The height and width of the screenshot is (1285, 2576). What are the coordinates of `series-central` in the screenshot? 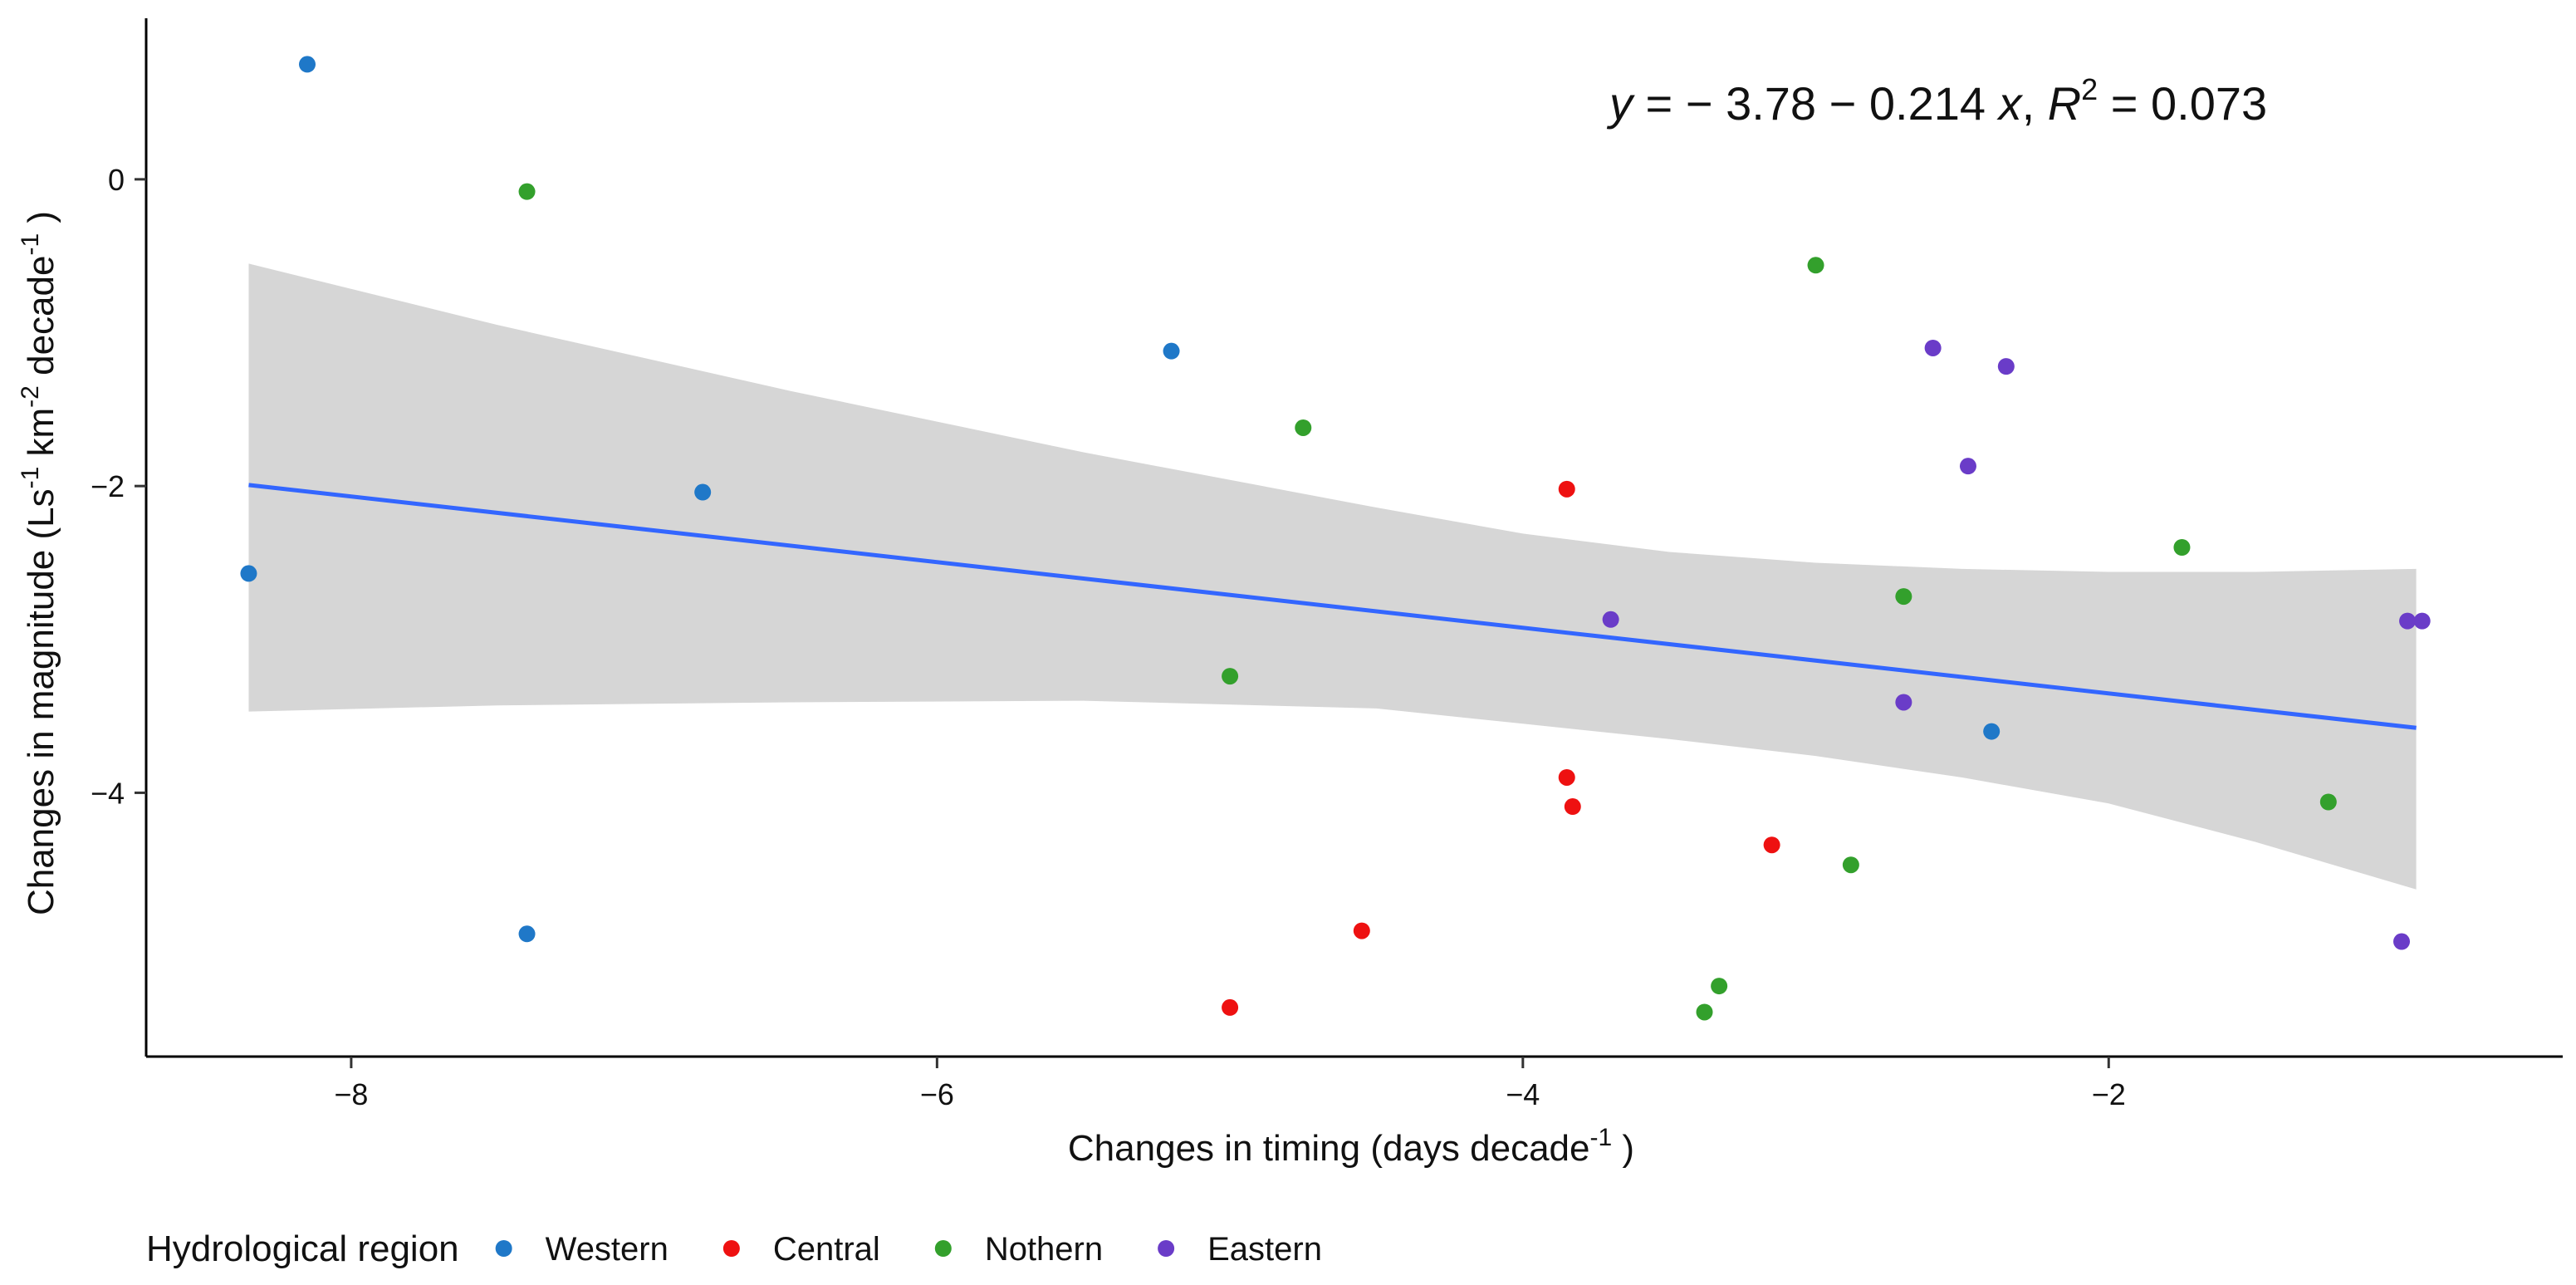 It's located at (1501, 748).